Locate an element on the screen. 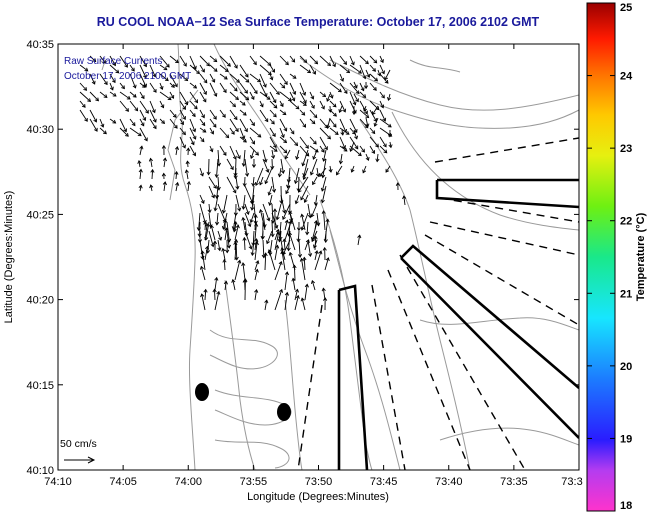 The image size is (651, 518). x-tick-label: 73:45 is located at coordinates (384, 482).